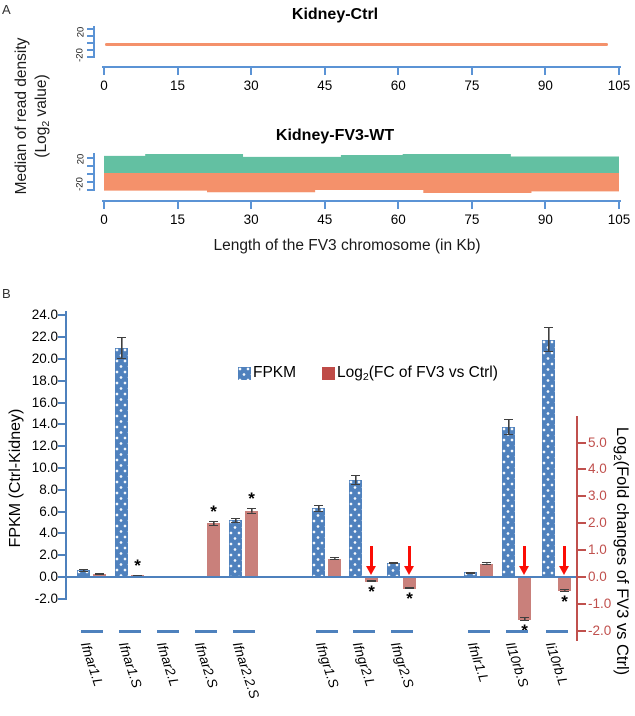  I want to click on gene-label: Ifnar1.L, so click(92, 664).